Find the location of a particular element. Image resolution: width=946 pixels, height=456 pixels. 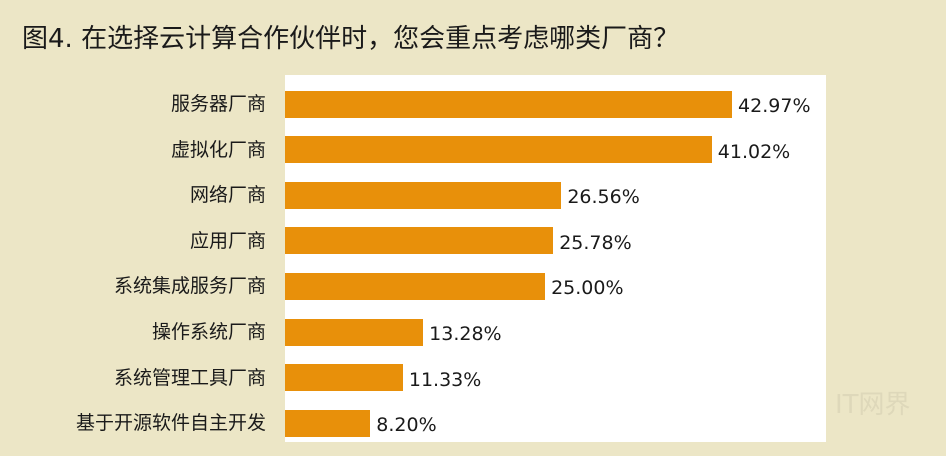

category-label: 系统管理工具厂商 is located at coordinates (189, 377).